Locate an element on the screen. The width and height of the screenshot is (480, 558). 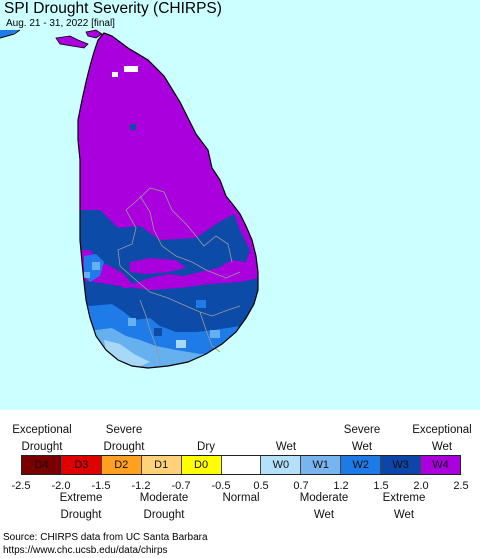
legend-label-extreme-wet: Extreme Wet is located at coordinates (404, 506).